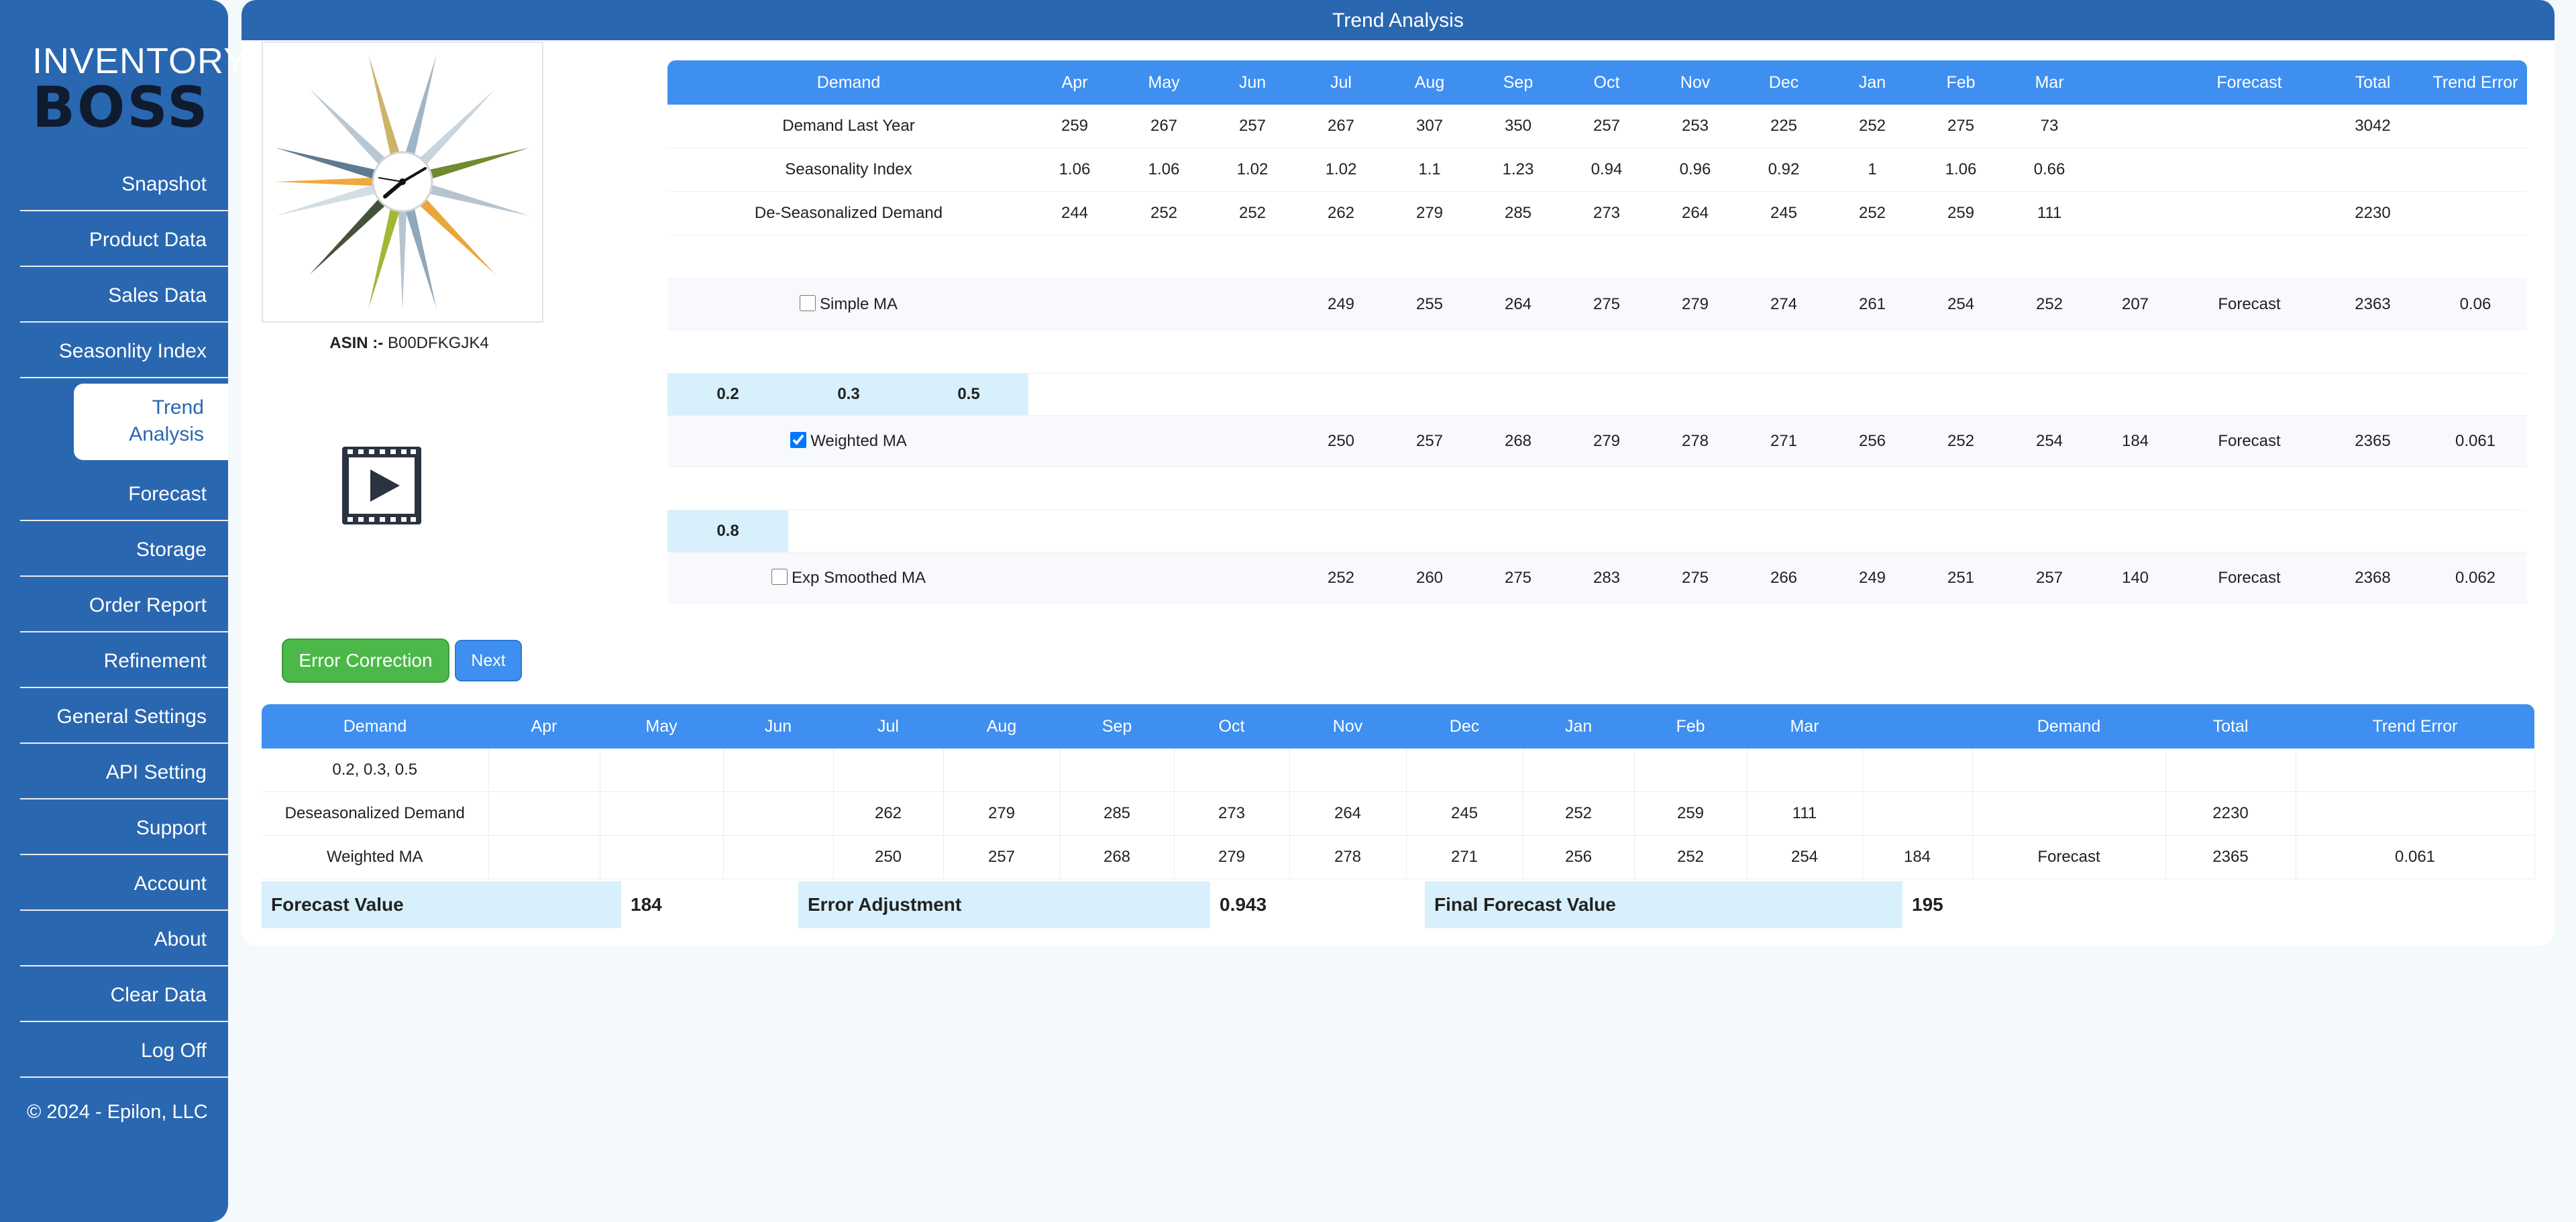  What do you see at coordinates (124, 350) in the screenshot?
I see `sidebar-item-seasonality-index: Seasonlity Index` at bounding box center [124, 350].